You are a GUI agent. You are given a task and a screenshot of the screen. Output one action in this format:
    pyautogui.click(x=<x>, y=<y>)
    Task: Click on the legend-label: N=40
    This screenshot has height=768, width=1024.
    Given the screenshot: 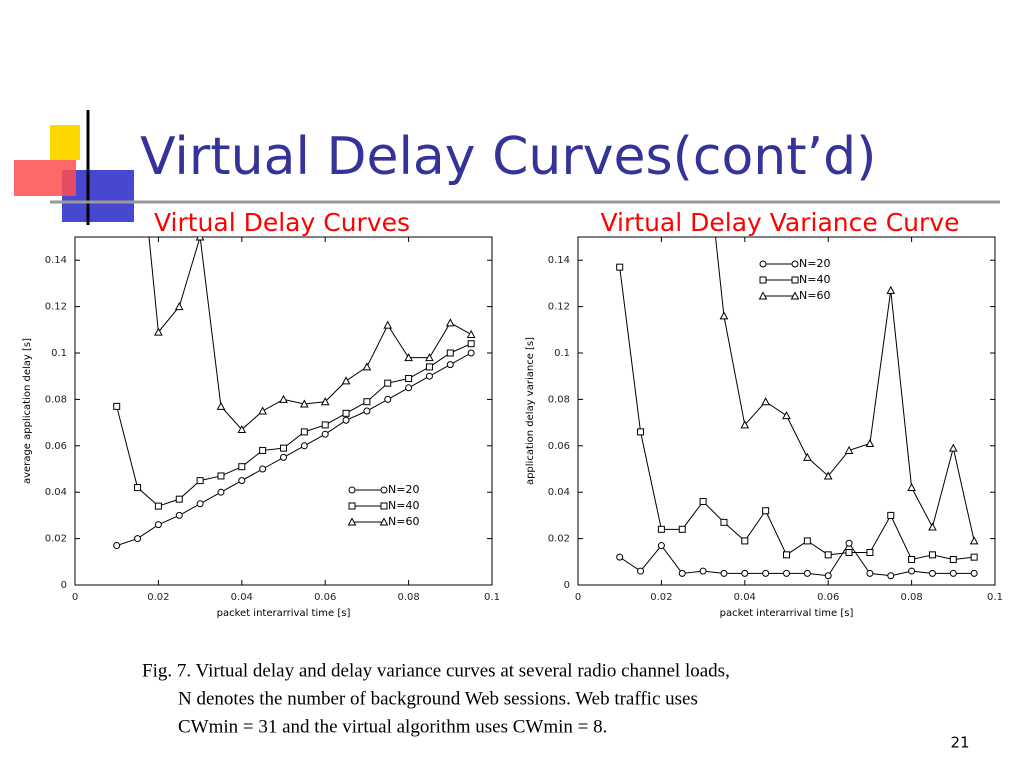 What is the action you would take?
    pyautogui.click(x=403, y=505)
    